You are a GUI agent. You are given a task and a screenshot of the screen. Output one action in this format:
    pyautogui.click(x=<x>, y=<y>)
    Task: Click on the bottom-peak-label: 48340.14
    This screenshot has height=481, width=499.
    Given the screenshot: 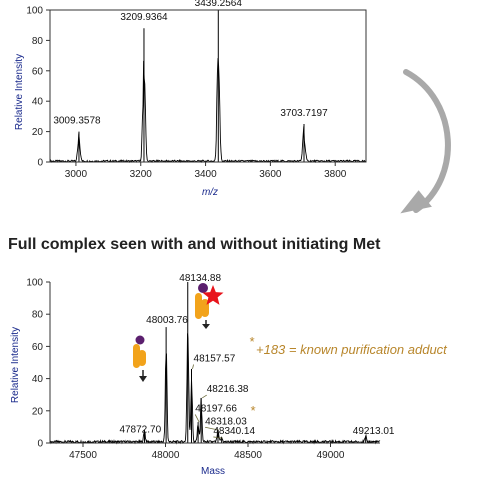 What is the action you would take?
    pyautogui.click(x=234, y=431)
    